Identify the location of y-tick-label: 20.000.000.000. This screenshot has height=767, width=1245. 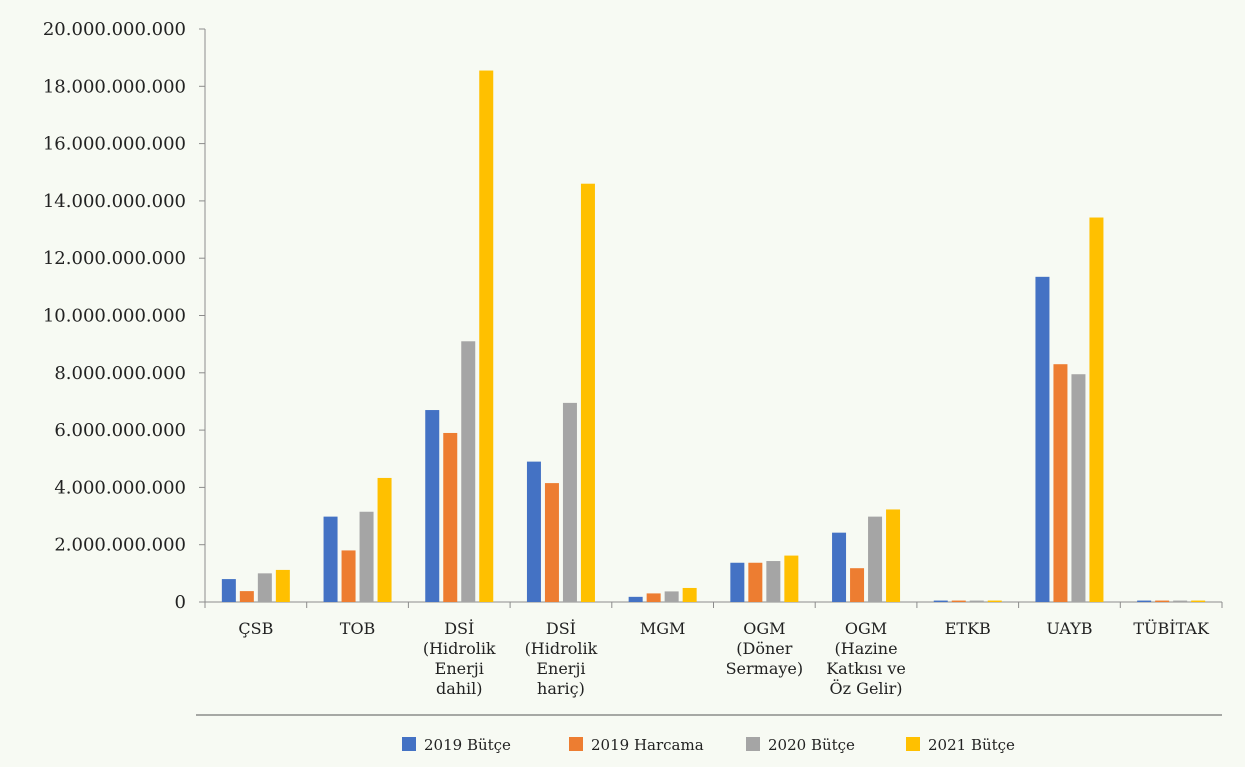
(114, 29).